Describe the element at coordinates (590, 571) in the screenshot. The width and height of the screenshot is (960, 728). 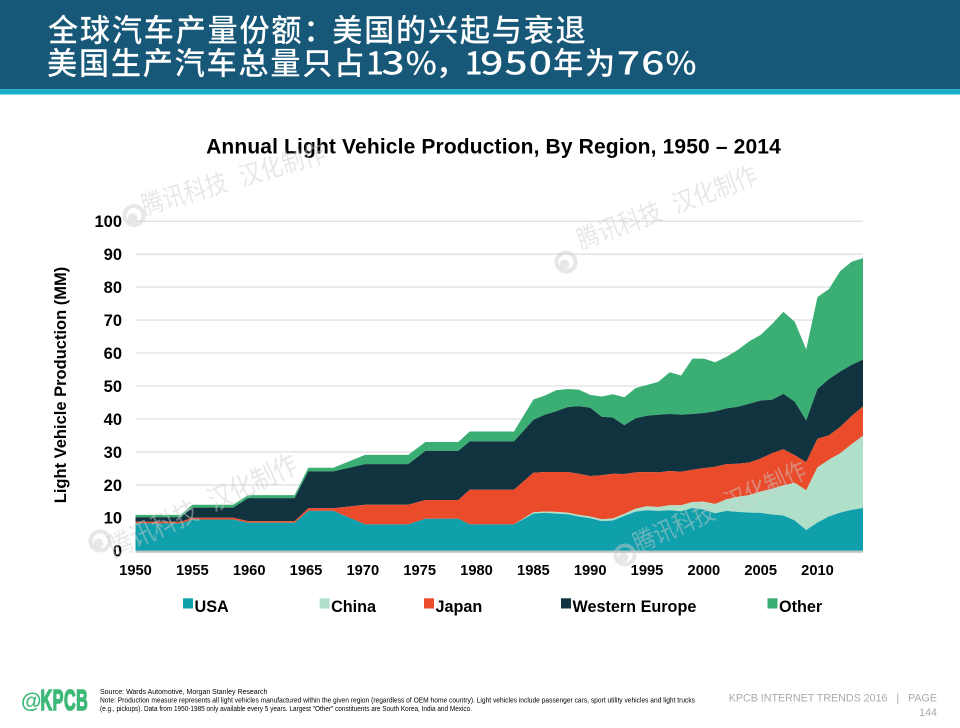
I see `svg-text: 1990` at that location.